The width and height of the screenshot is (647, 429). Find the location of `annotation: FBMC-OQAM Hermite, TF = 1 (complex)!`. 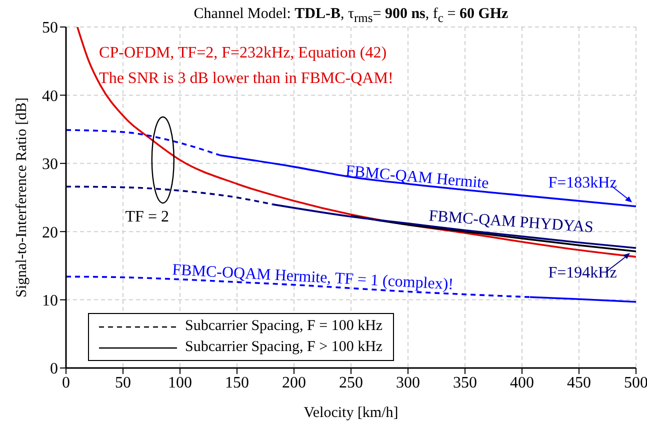

annotation: FBMC-OQAM Hermite, TF = 1 (complex)! is located at coordinates (313, 278).